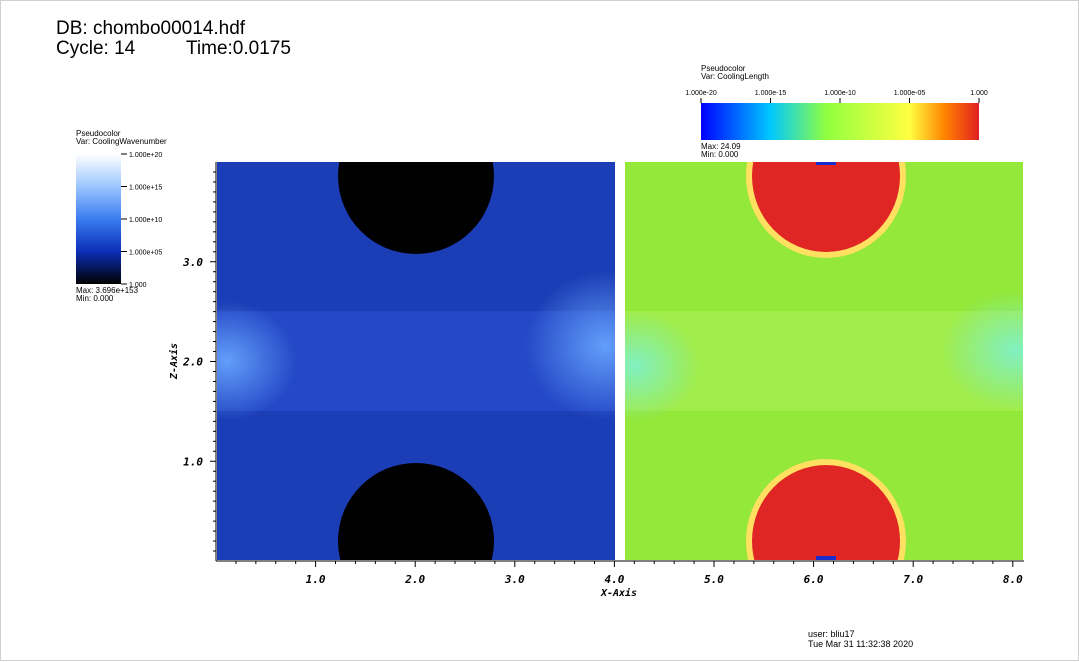 Image resolution: width=1079 pixels, height=662 pixels. What do you see at coordinates (910, 93) in the screenshot?
I see `legend-right-tick-label: 1.000e-05` at bounding box center [910, 93].